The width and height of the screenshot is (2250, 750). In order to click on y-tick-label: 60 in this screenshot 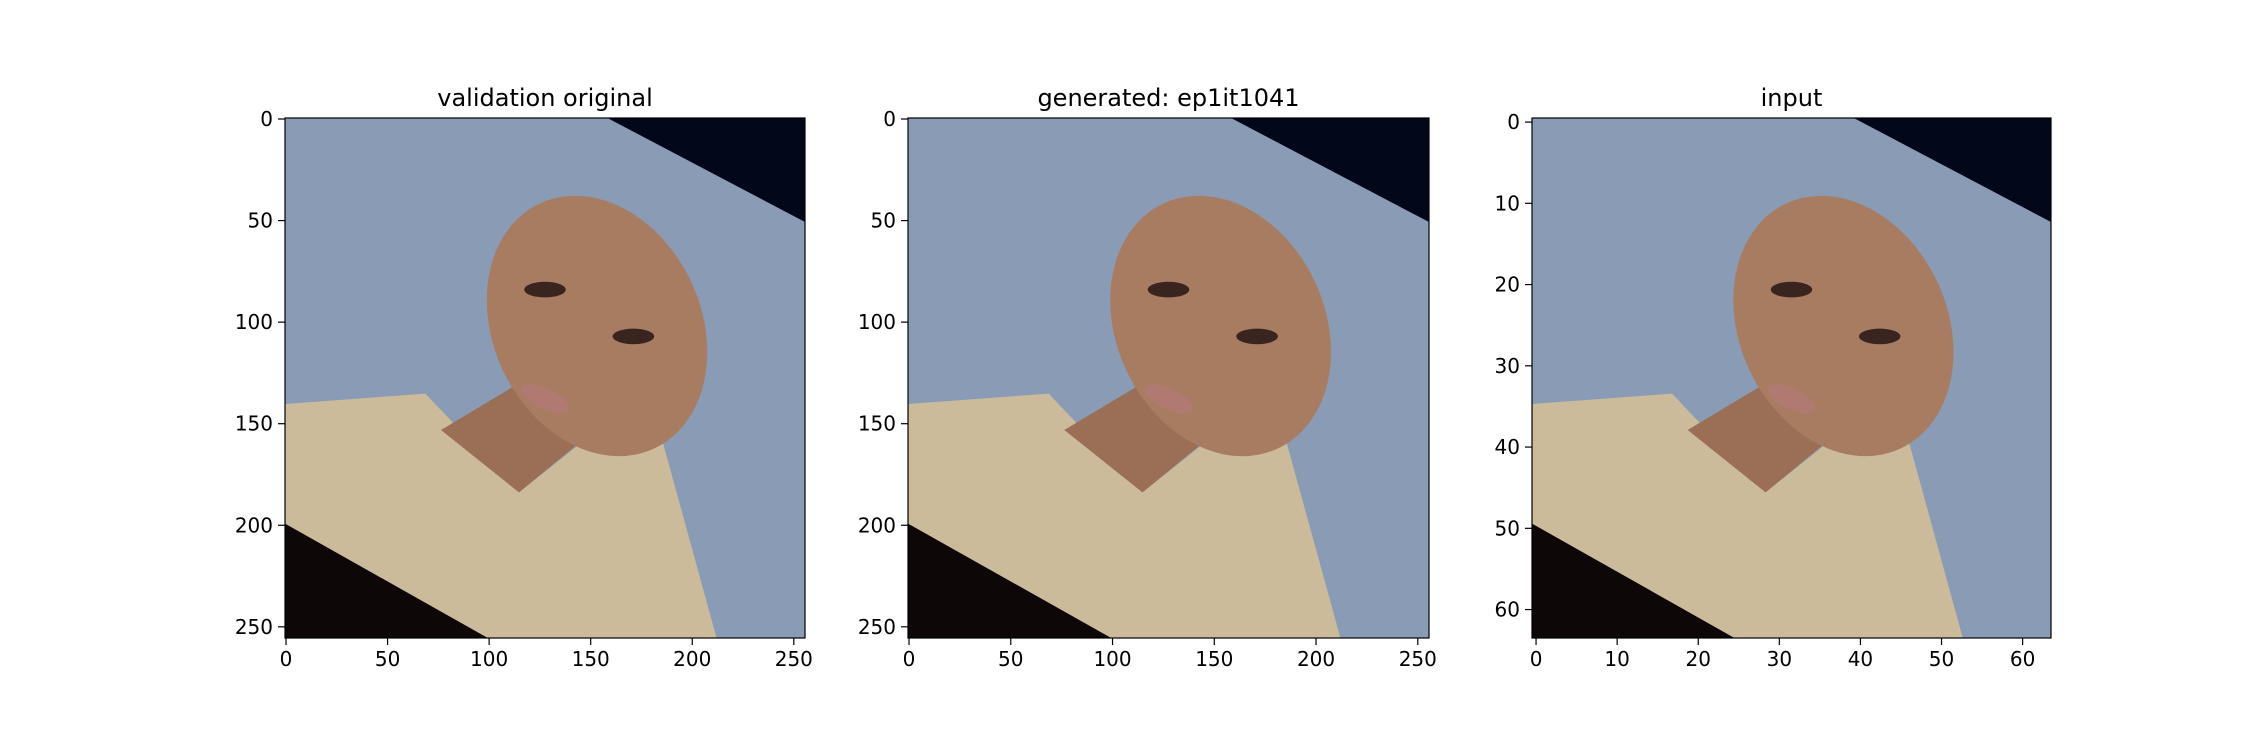, I will do `click(1507, 610)`.